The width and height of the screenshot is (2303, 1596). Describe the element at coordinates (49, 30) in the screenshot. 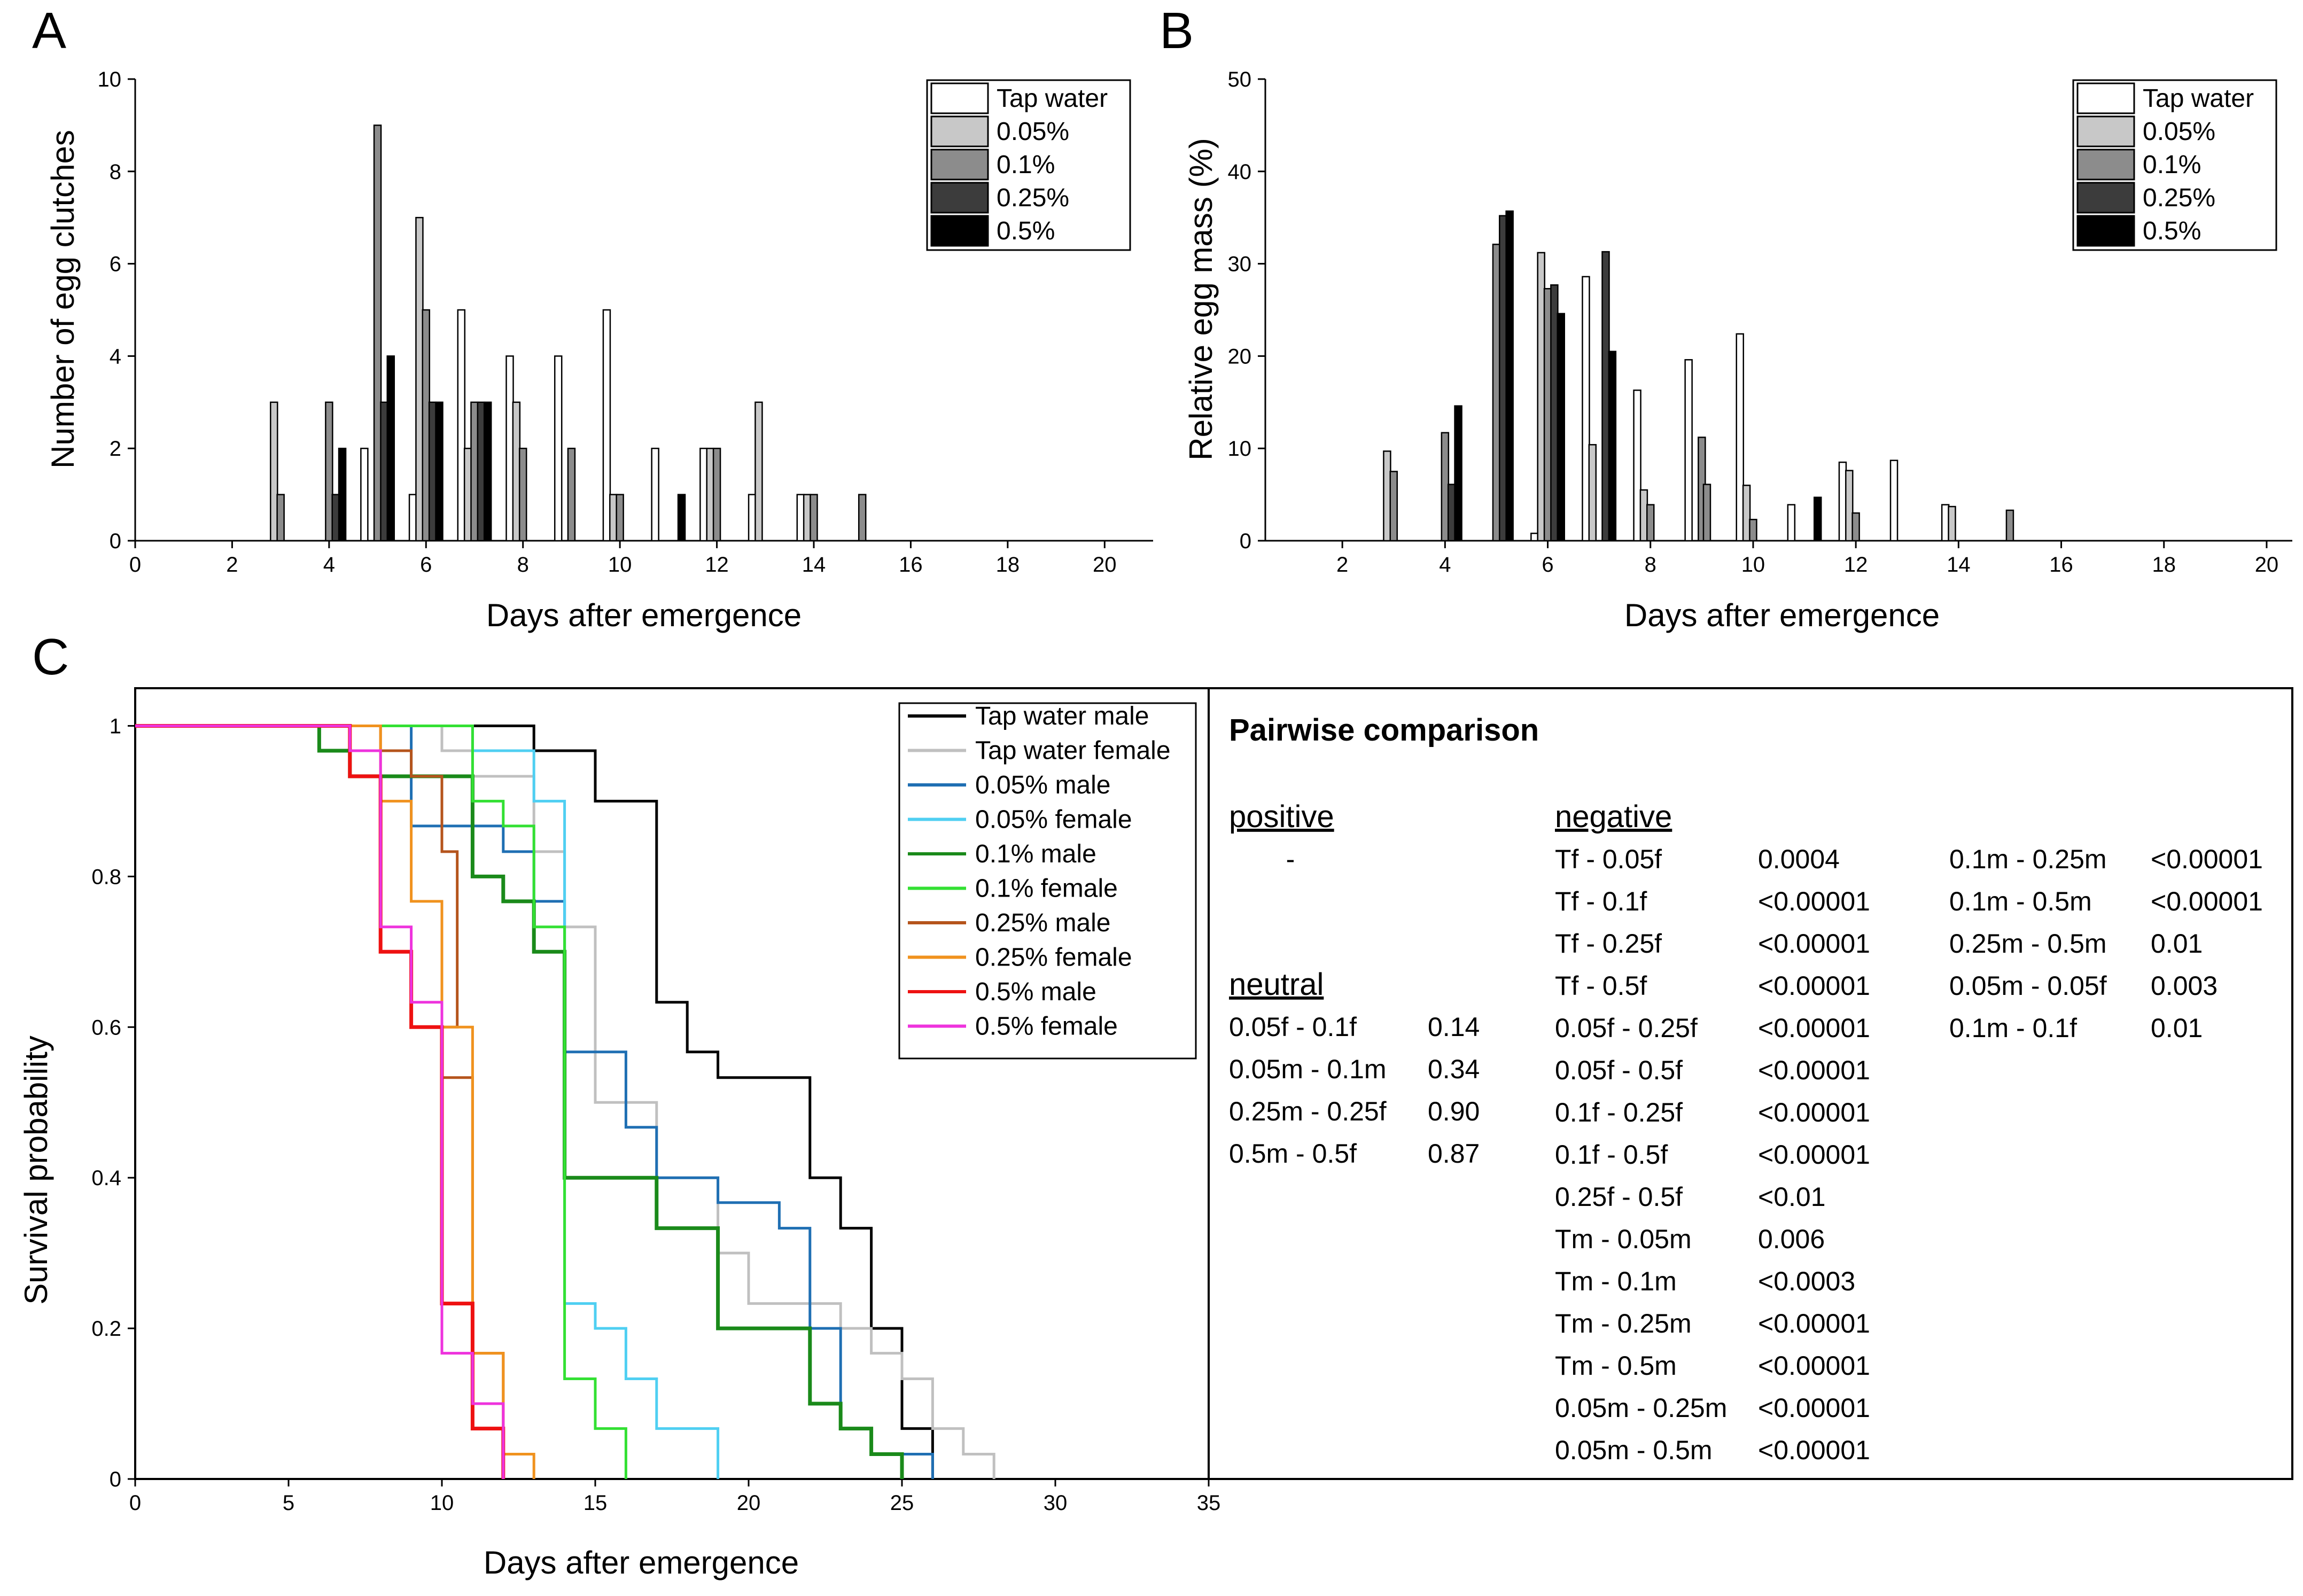

I see `panel-a-letter: A` at that location.